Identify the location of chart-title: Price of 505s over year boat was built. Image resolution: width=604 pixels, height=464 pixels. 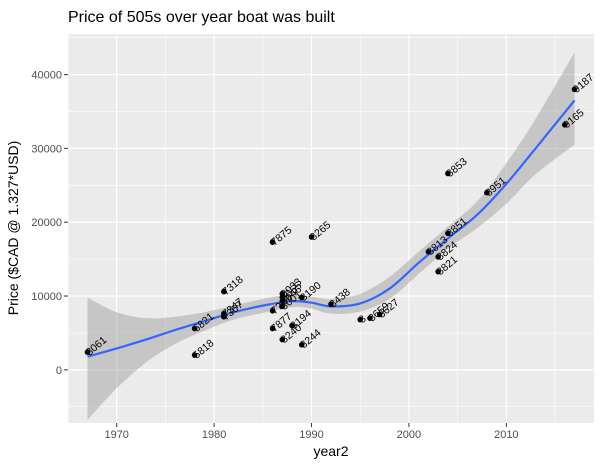
(201, 17).